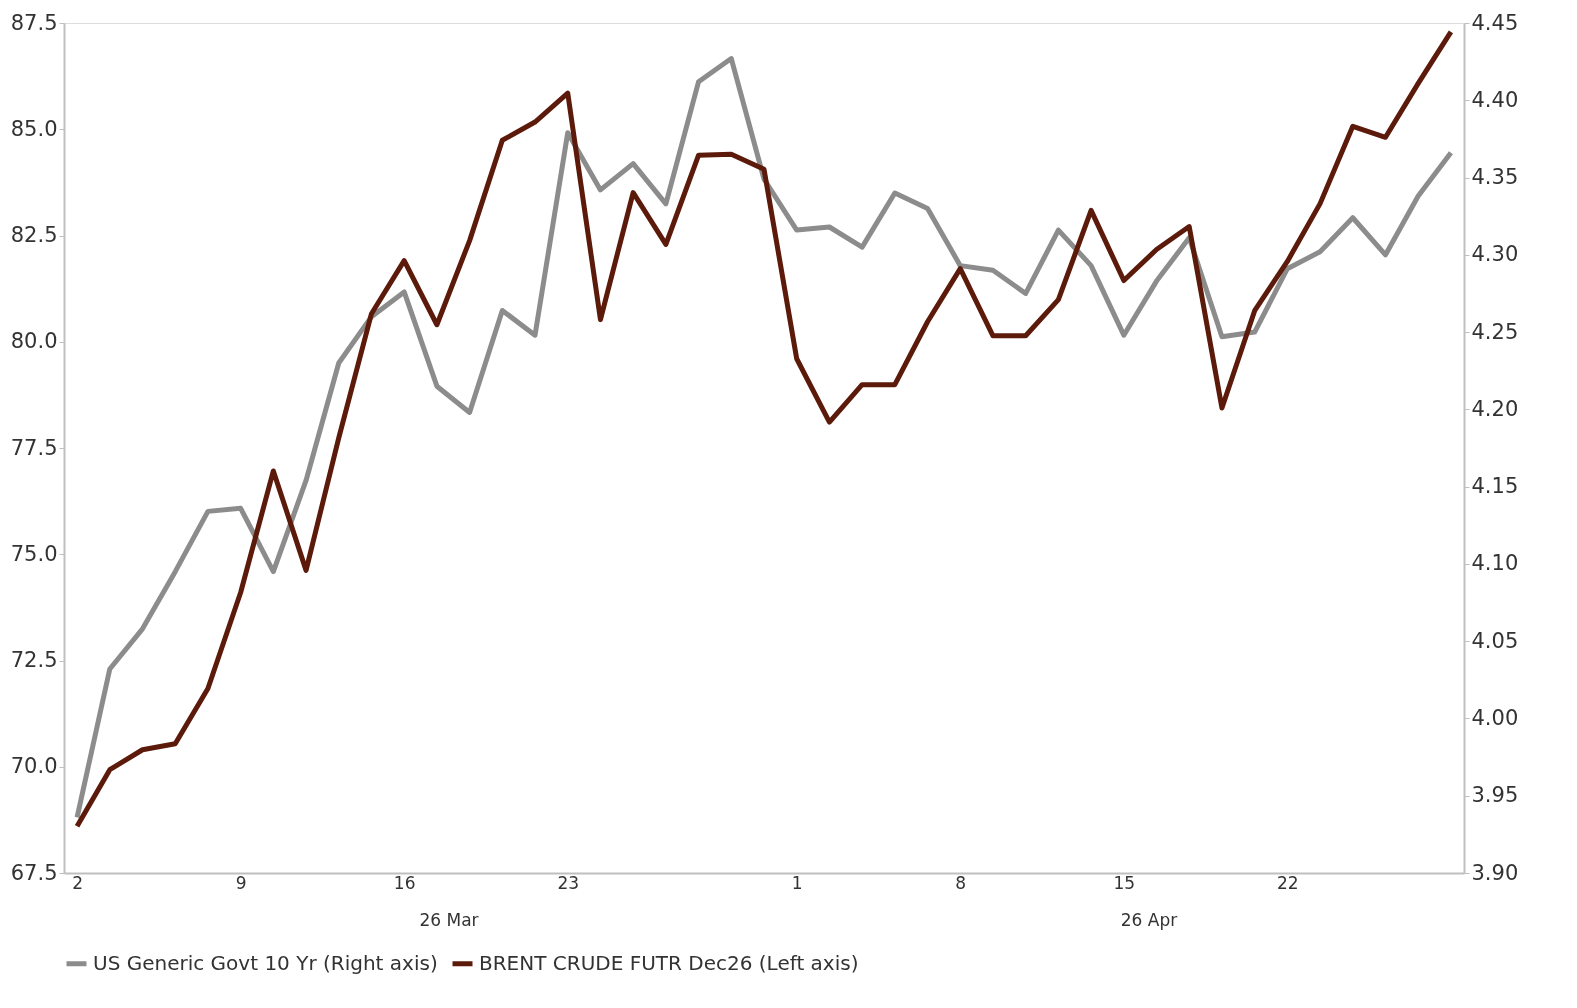  What do you see at coordinates (34, 22) in the screenshot?
I see `y-tick-label: 87.5` at bounding box center [34, 22].